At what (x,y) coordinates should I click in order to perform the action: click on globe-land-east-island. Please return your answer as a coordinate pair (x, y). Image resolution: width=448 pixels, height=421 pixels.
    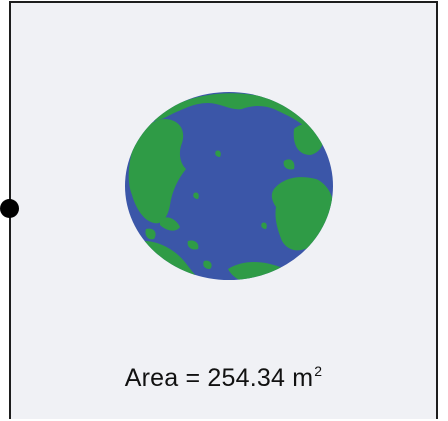
    Looking at the image, I should click on (289, 164).